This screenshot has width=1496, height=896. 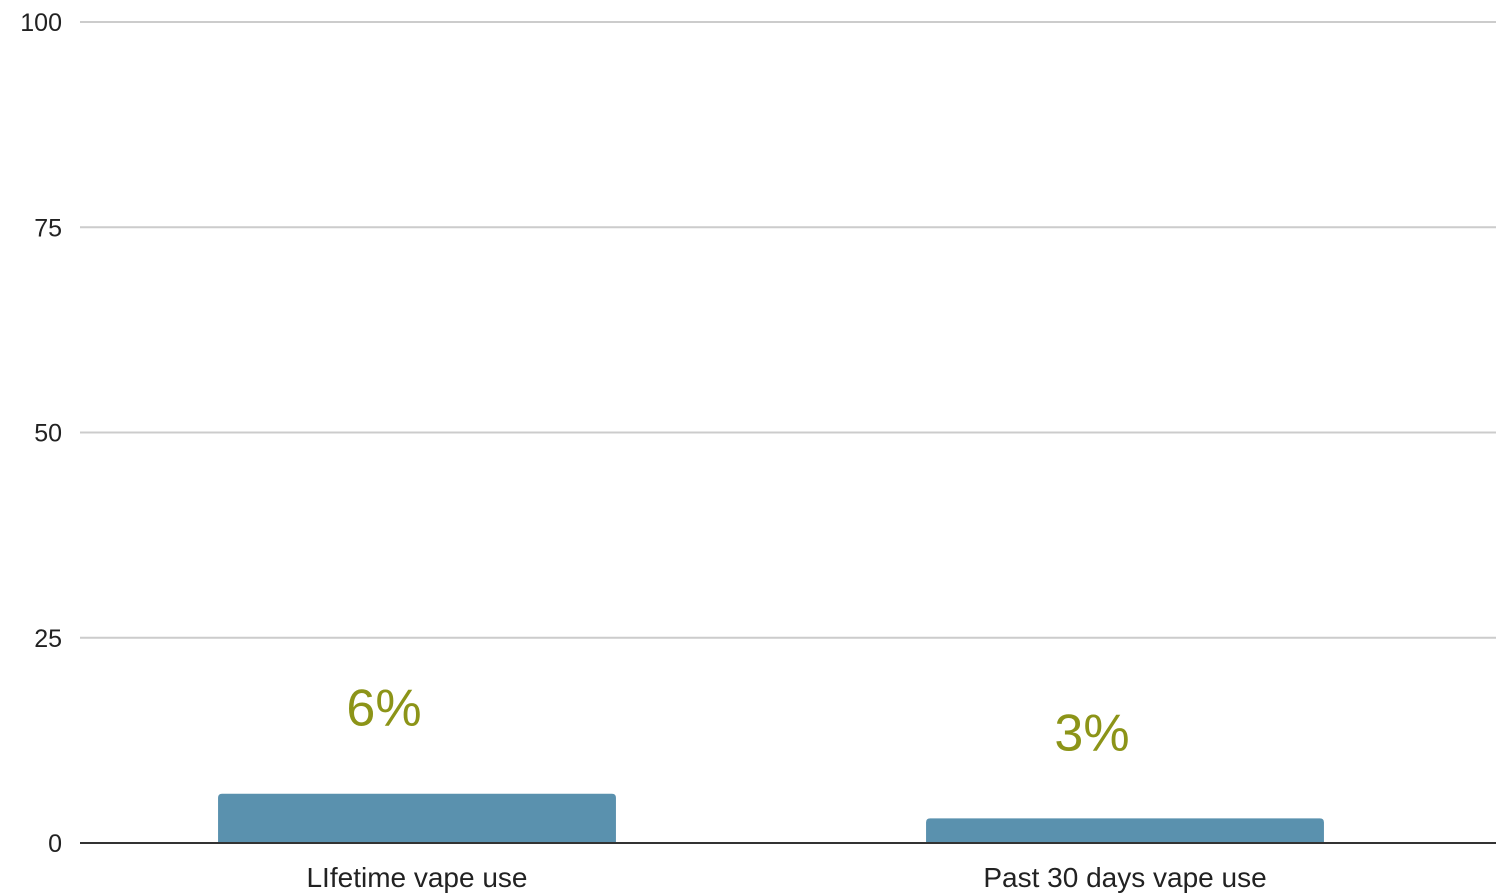 I want to click on x-category-label: Past 30 days vape use, so click(x=1124, y=877).